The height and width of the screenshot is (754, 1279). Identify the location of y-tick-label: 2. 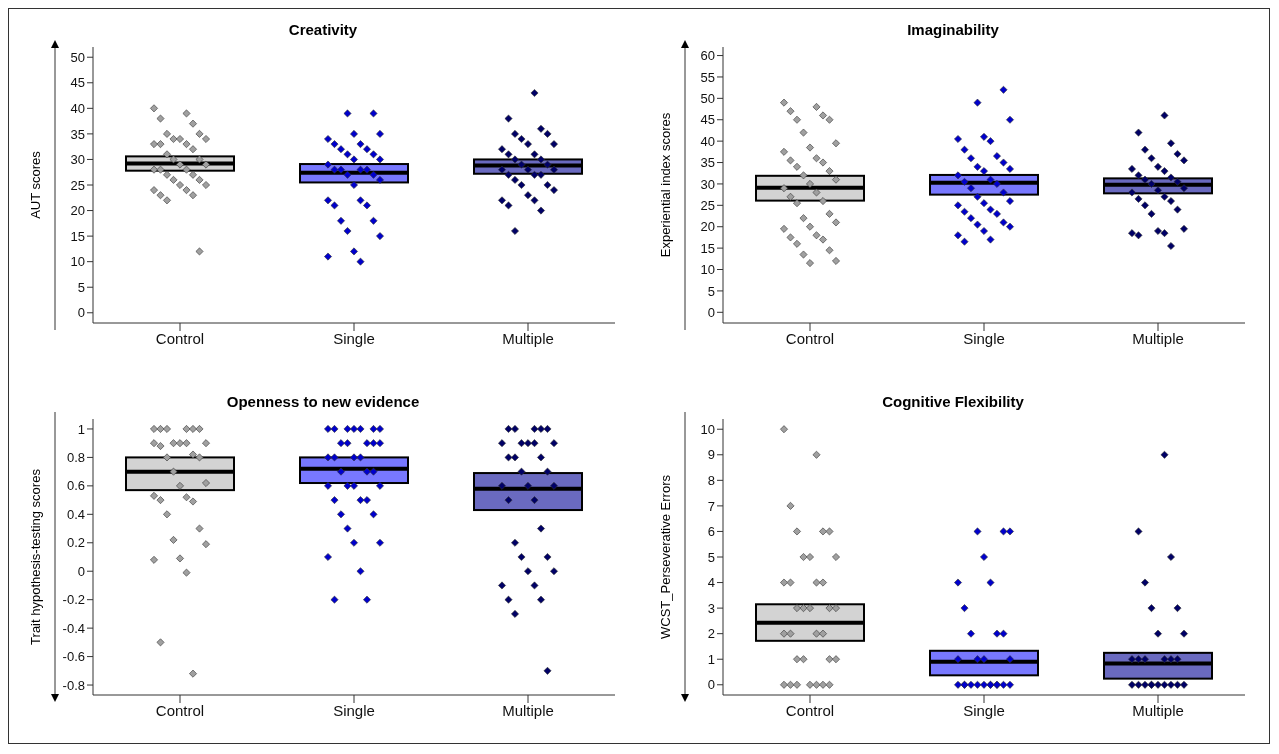
(711, 634).